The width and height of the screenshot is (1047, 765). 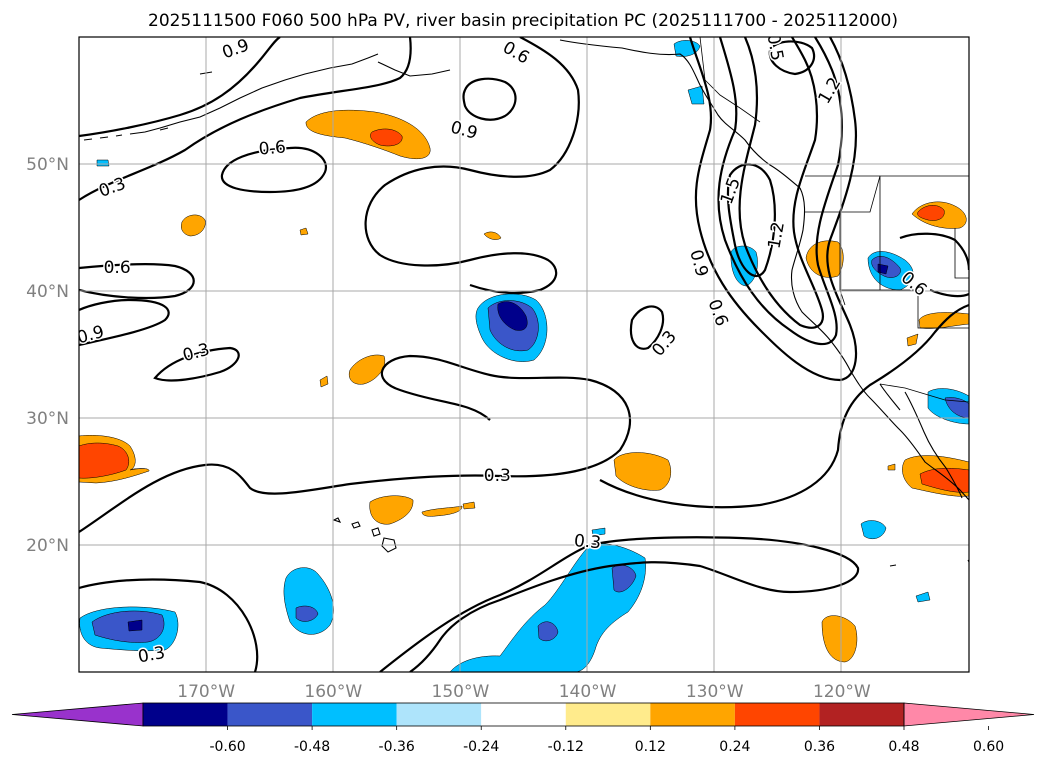 I want to click on lon-label: 160°W, so click(x=333, y=692).